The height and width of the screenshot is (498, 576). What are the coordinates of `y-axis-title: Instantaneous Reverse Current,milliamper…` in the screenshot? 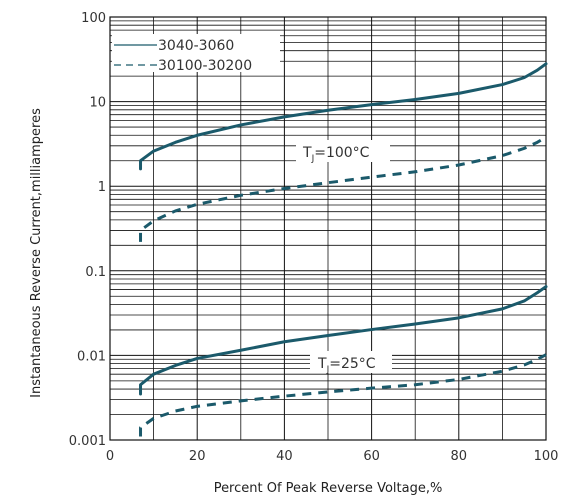 It's located at (36, 253).